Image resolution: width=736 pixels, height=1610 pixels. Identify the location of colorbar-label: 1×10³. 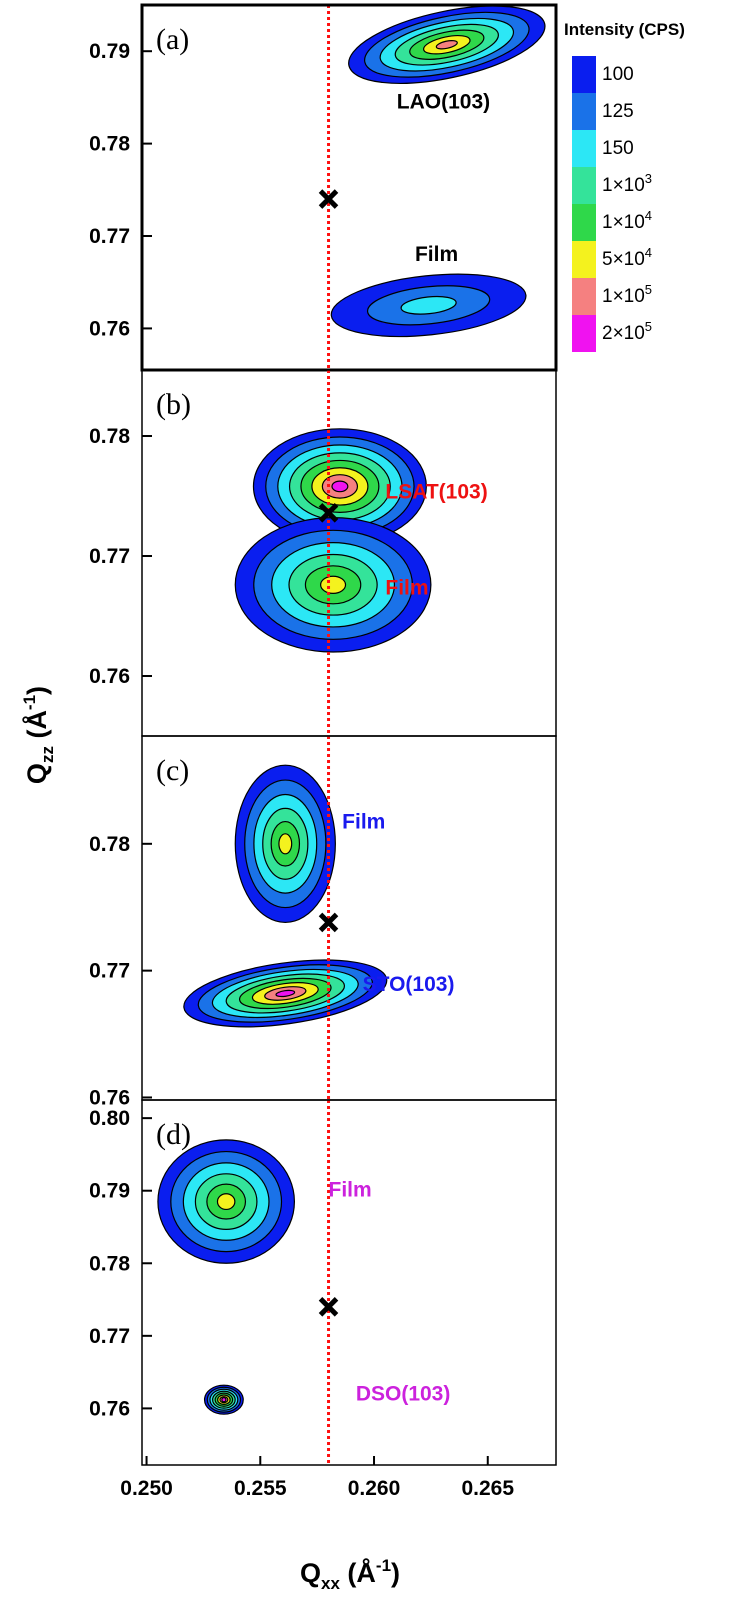
(627, 183).